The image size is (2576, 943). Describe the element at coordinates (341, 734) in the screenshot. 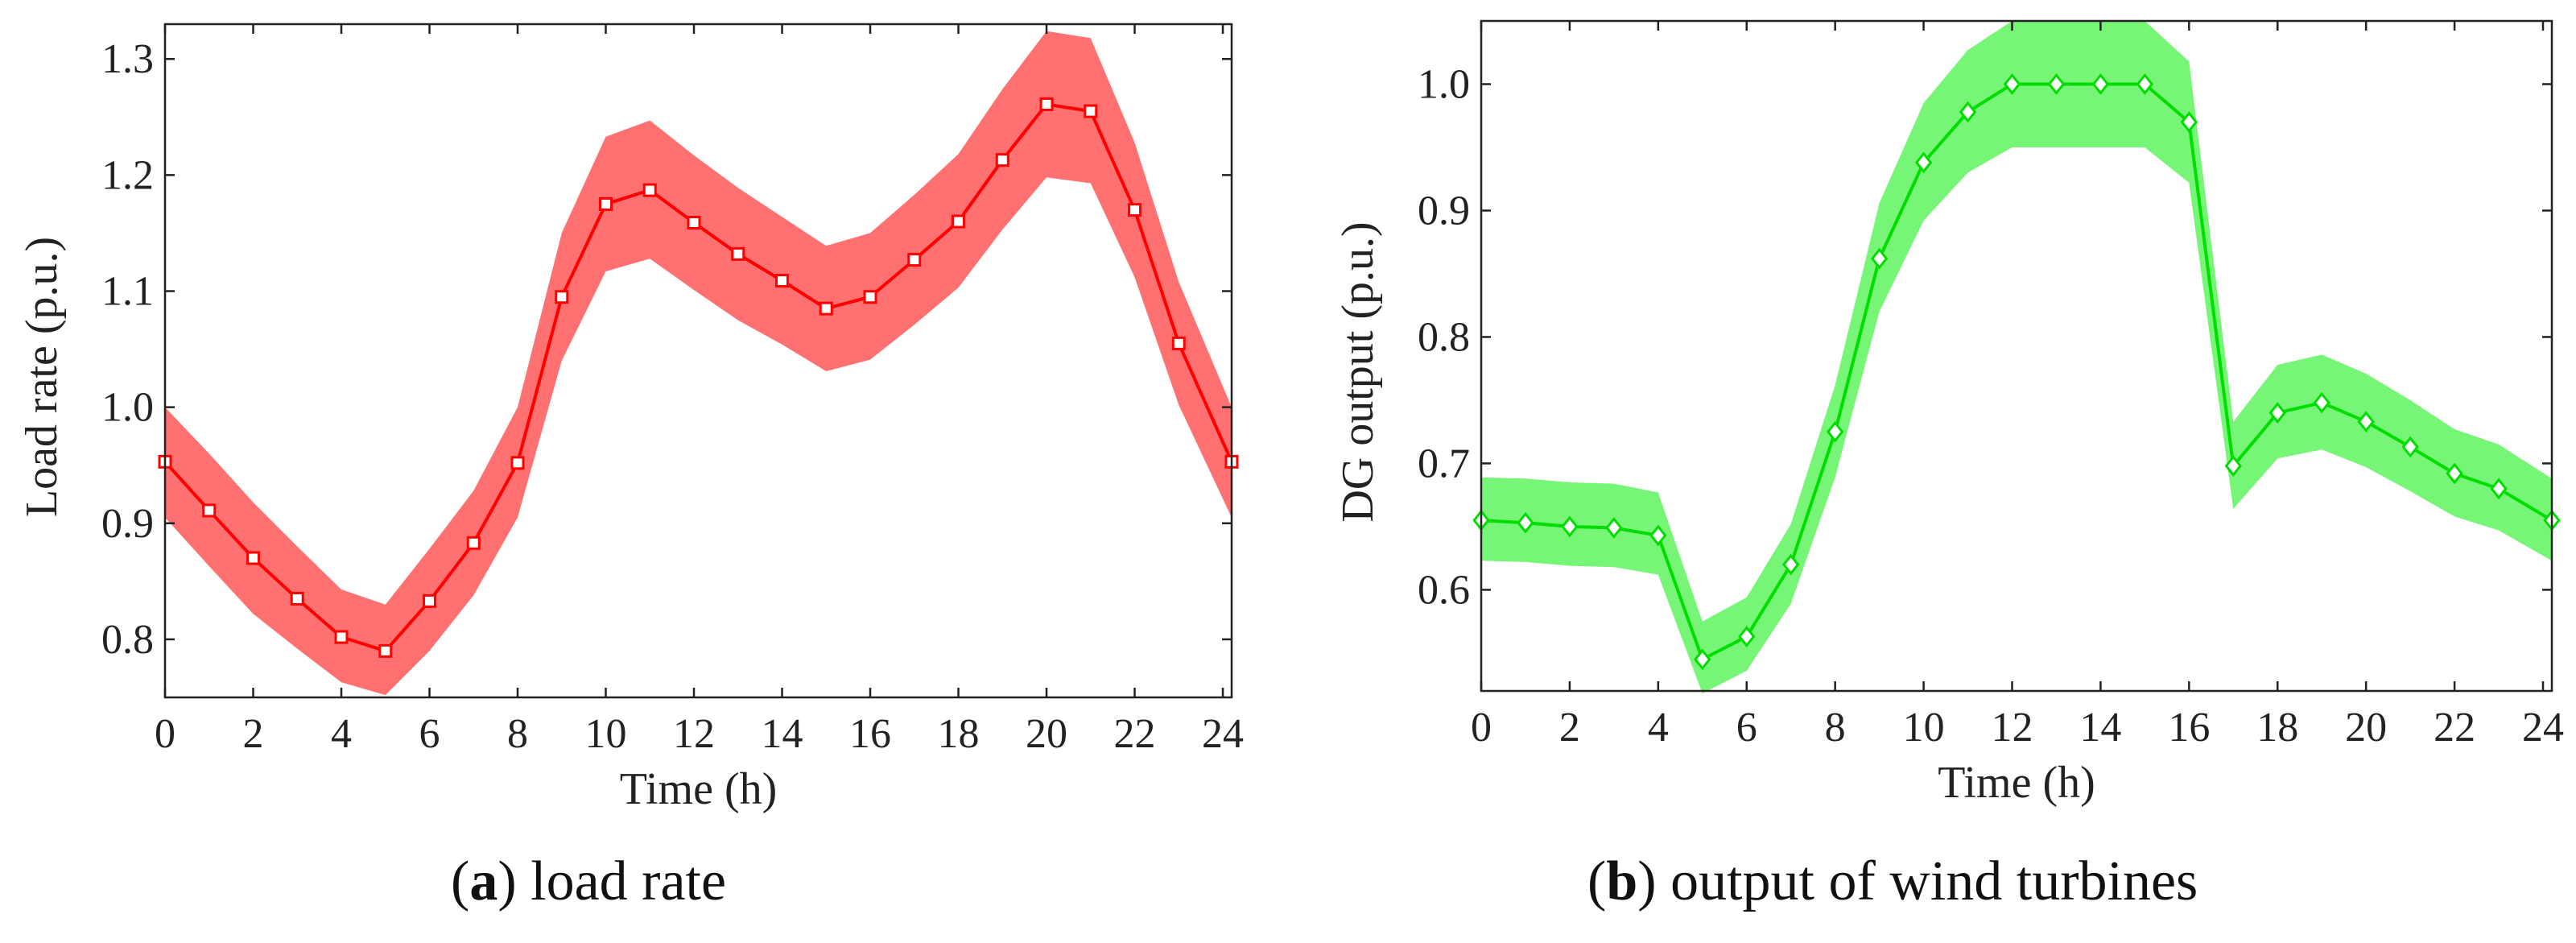

I see `a-xtick-label-4: 4` at that location.